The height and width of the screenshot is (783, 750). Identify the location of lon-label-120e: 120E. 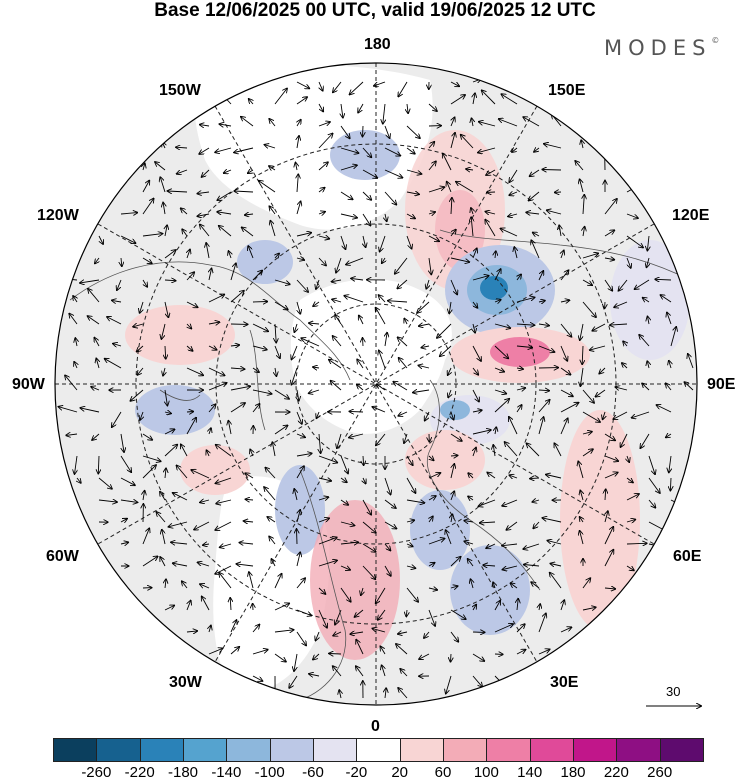
(691, 215).